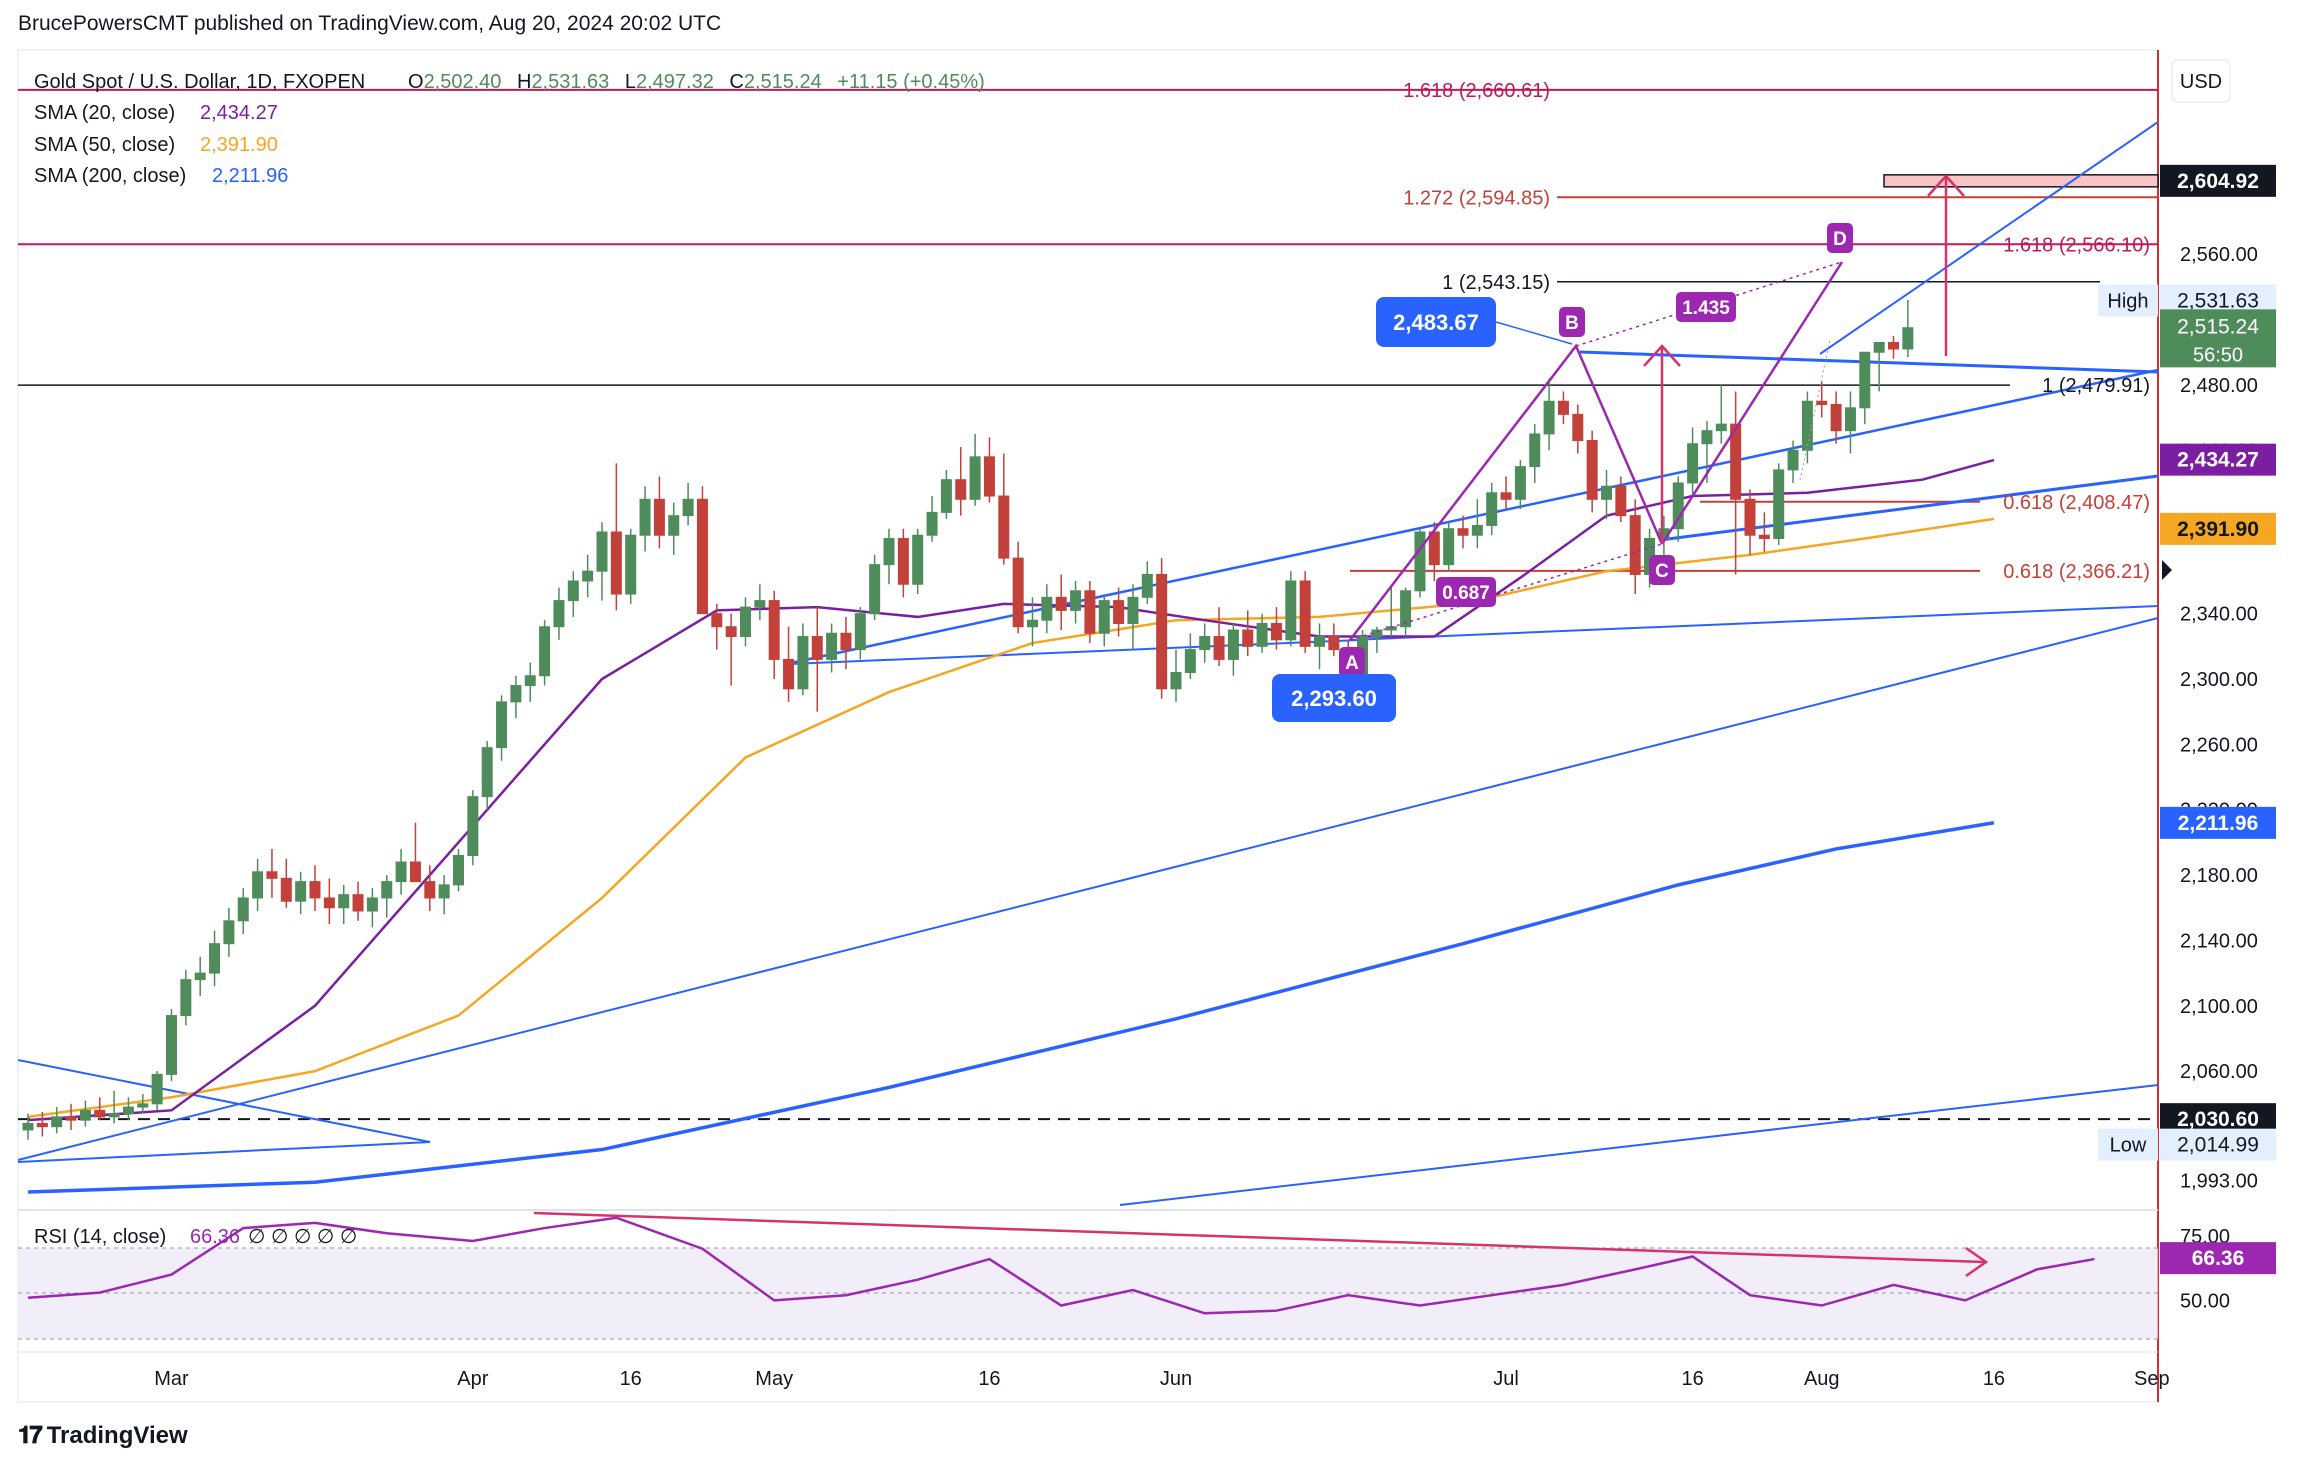 The height and width of the screenshot is (1467, 2300). Describe the element at coordinates (1061, 1265) in the screenshot. I see `rsi-line` at that location.